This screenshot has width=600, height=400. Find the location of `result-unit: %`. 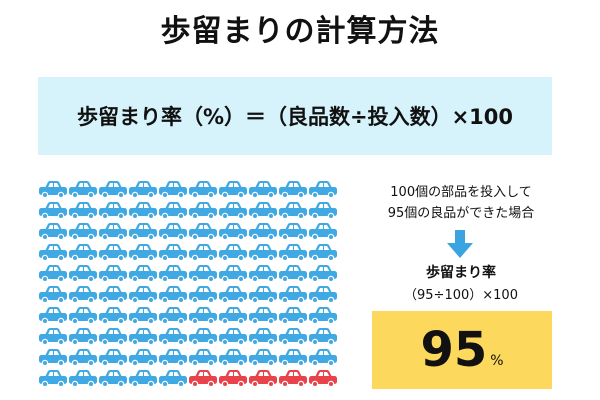

result-unit: % is located at coordinates (497, 361).